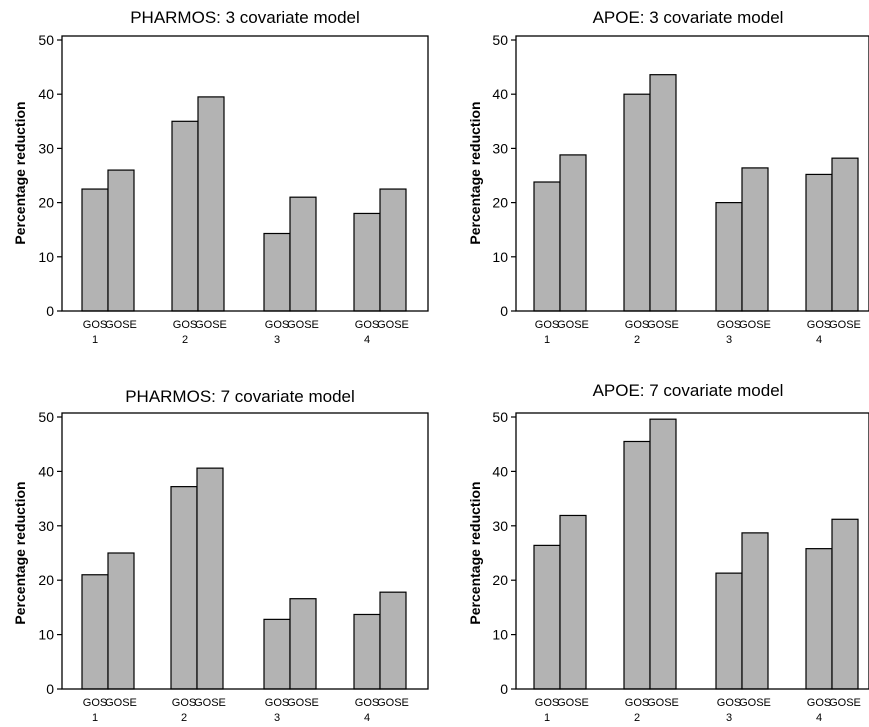 The width and height of the screenshot is (869, 727). Describe the element at coordinates (688, 17) in the screenshot. I see `chart-title: APOE: 3 covariate model` at that location.